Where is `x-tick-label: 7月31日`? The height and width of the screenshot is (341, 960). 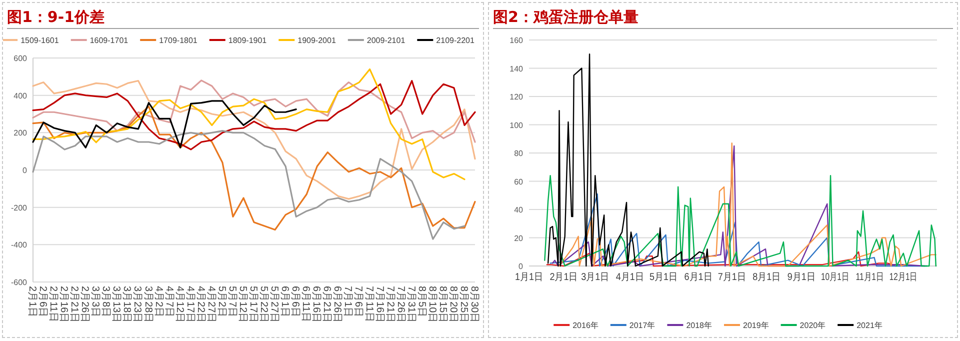
x-tick-label: 7月31日 is located at coordinates (410, 304).